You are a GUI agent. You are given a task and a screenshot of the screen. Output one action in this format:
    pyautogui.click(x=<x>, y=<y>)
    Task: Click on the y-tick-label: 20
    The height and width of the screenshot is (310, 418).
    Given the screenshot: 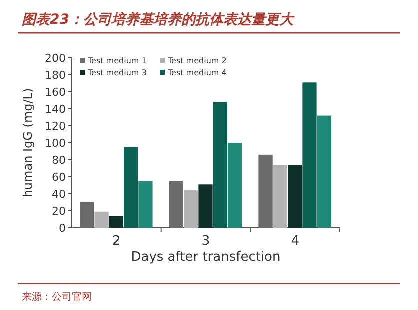 What is the action you would take?
    pyautogui.click(x=59, y=211)
    